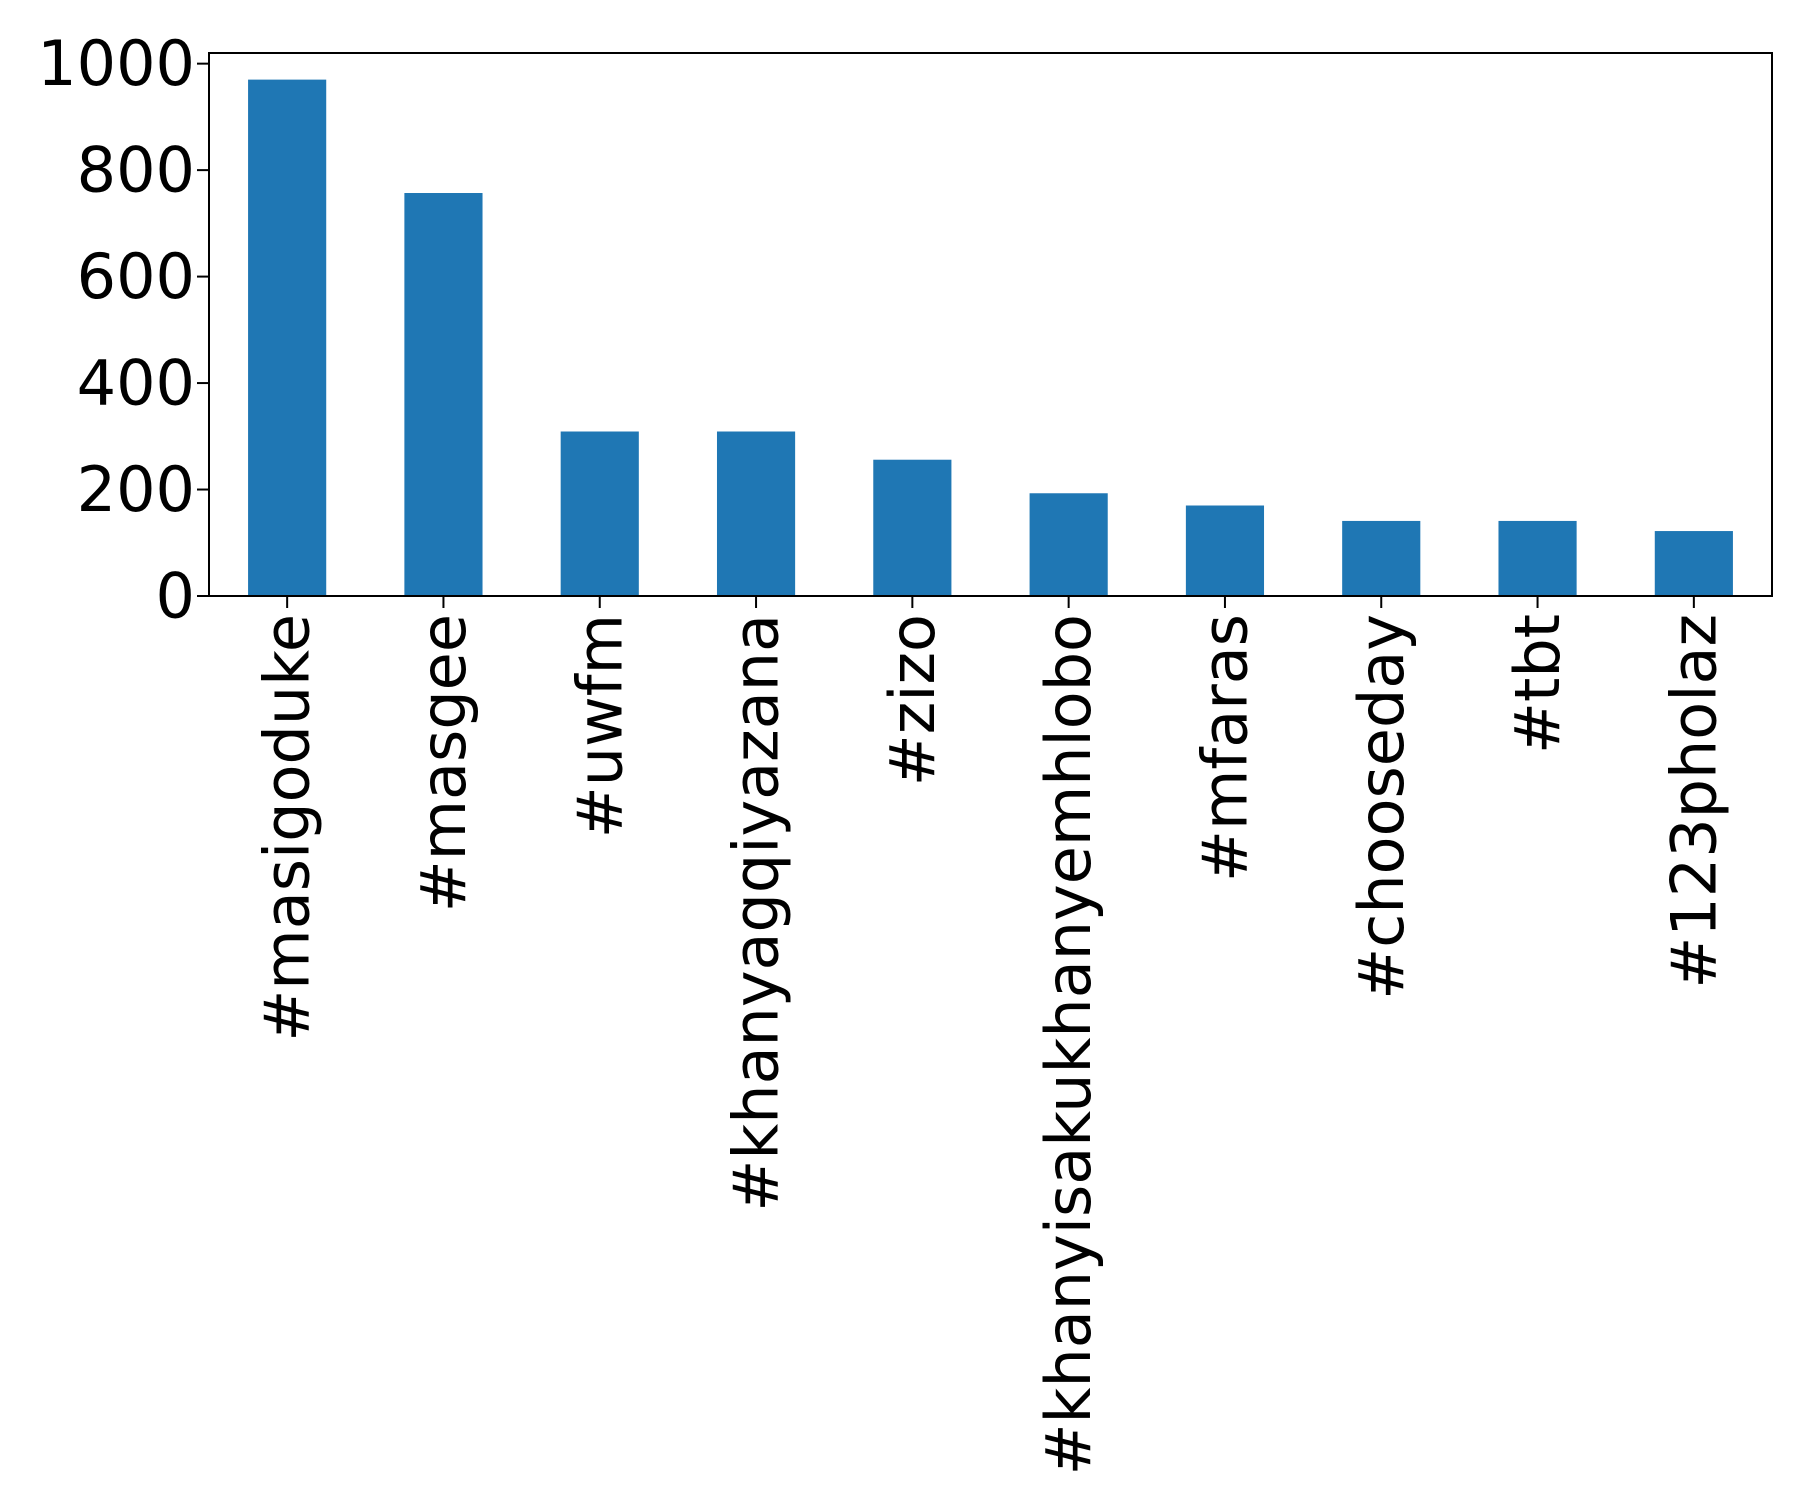 The image size is (1798, 1509). What do you see at coordinates (1537, 558) in the screenshot?
I see `bar-tbt` at bounding box center [1537, 558].